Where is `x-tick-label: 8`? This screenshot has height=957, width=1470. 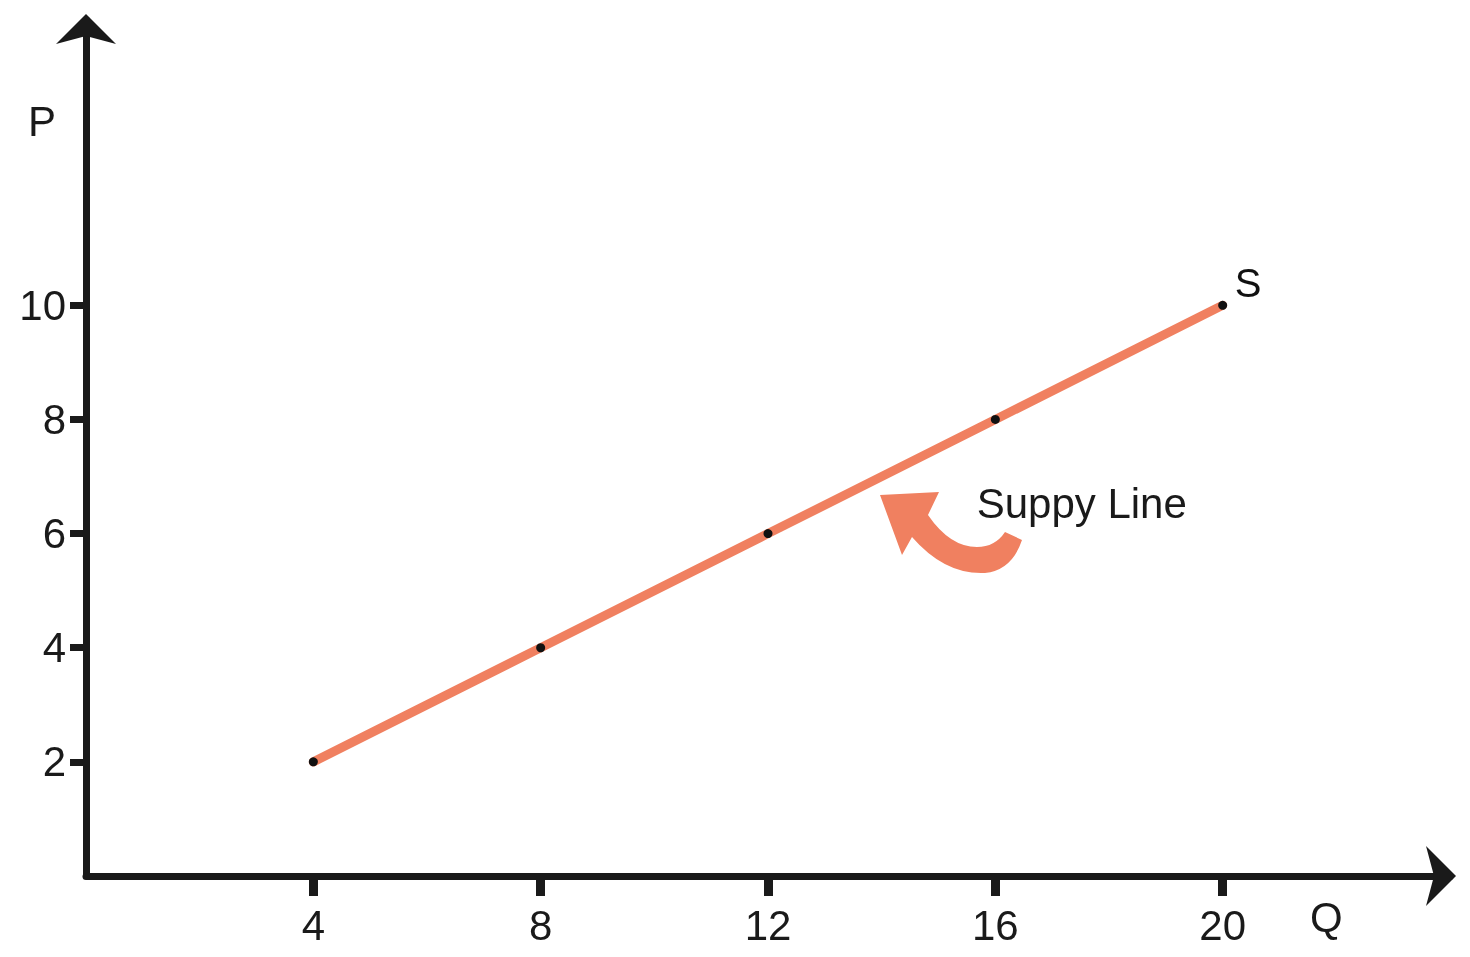 x-tick-label: 8 is located at coordinates (540, 925).